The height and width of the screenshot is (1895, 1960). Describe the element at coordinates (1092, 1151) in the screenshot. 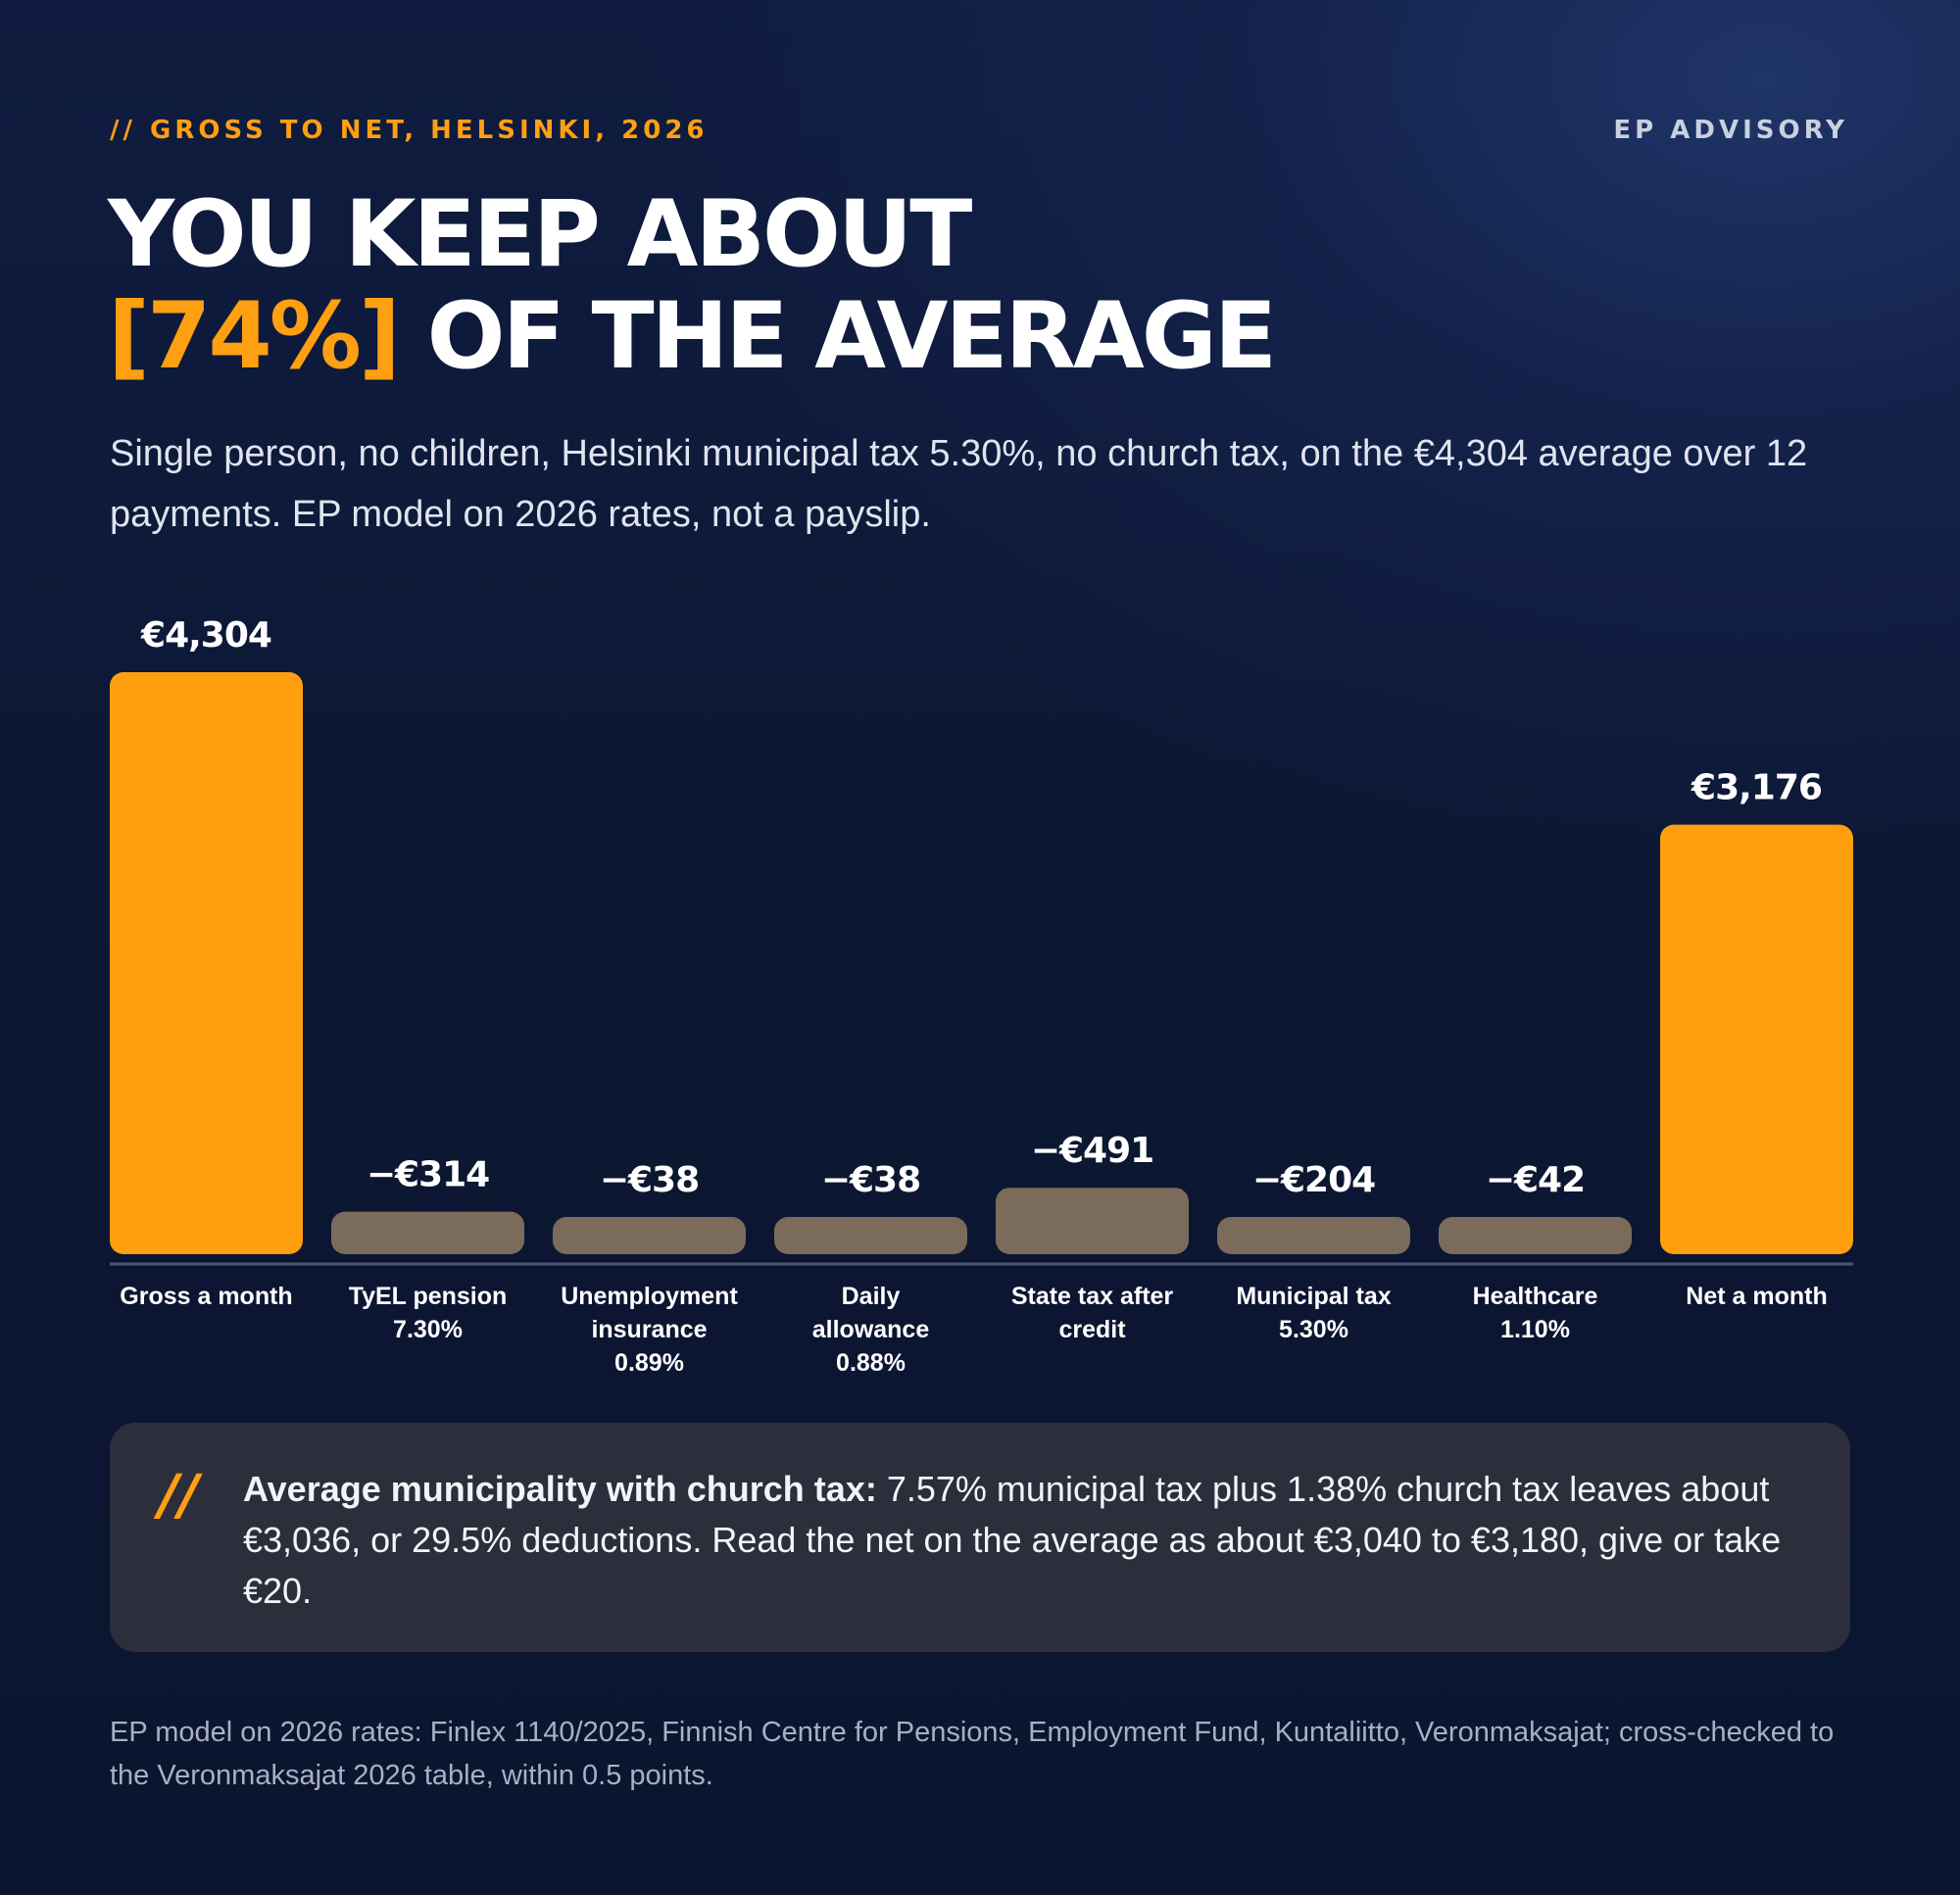

I see `bar-value-label: −€491` at that location.